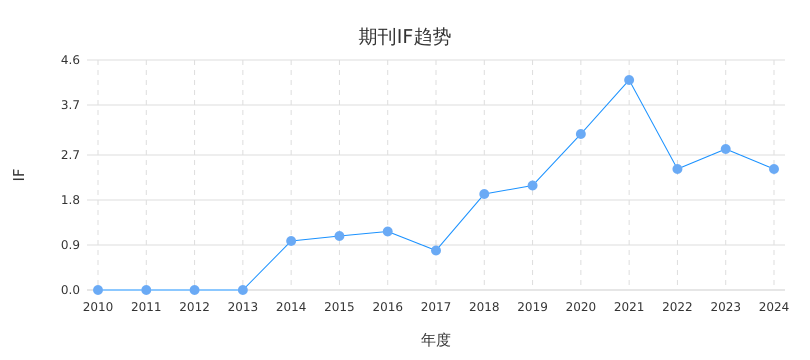 The image size is (810, 360). I want to click on title: 期刊IF趋势, so click(405, 37).